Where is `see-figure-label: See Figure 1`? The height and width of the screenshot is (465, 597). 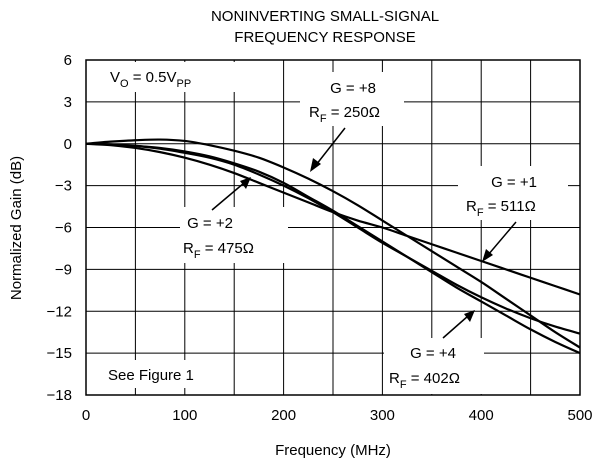 see-figure-label: See Figure 1 is located at coordinates (151, 375).